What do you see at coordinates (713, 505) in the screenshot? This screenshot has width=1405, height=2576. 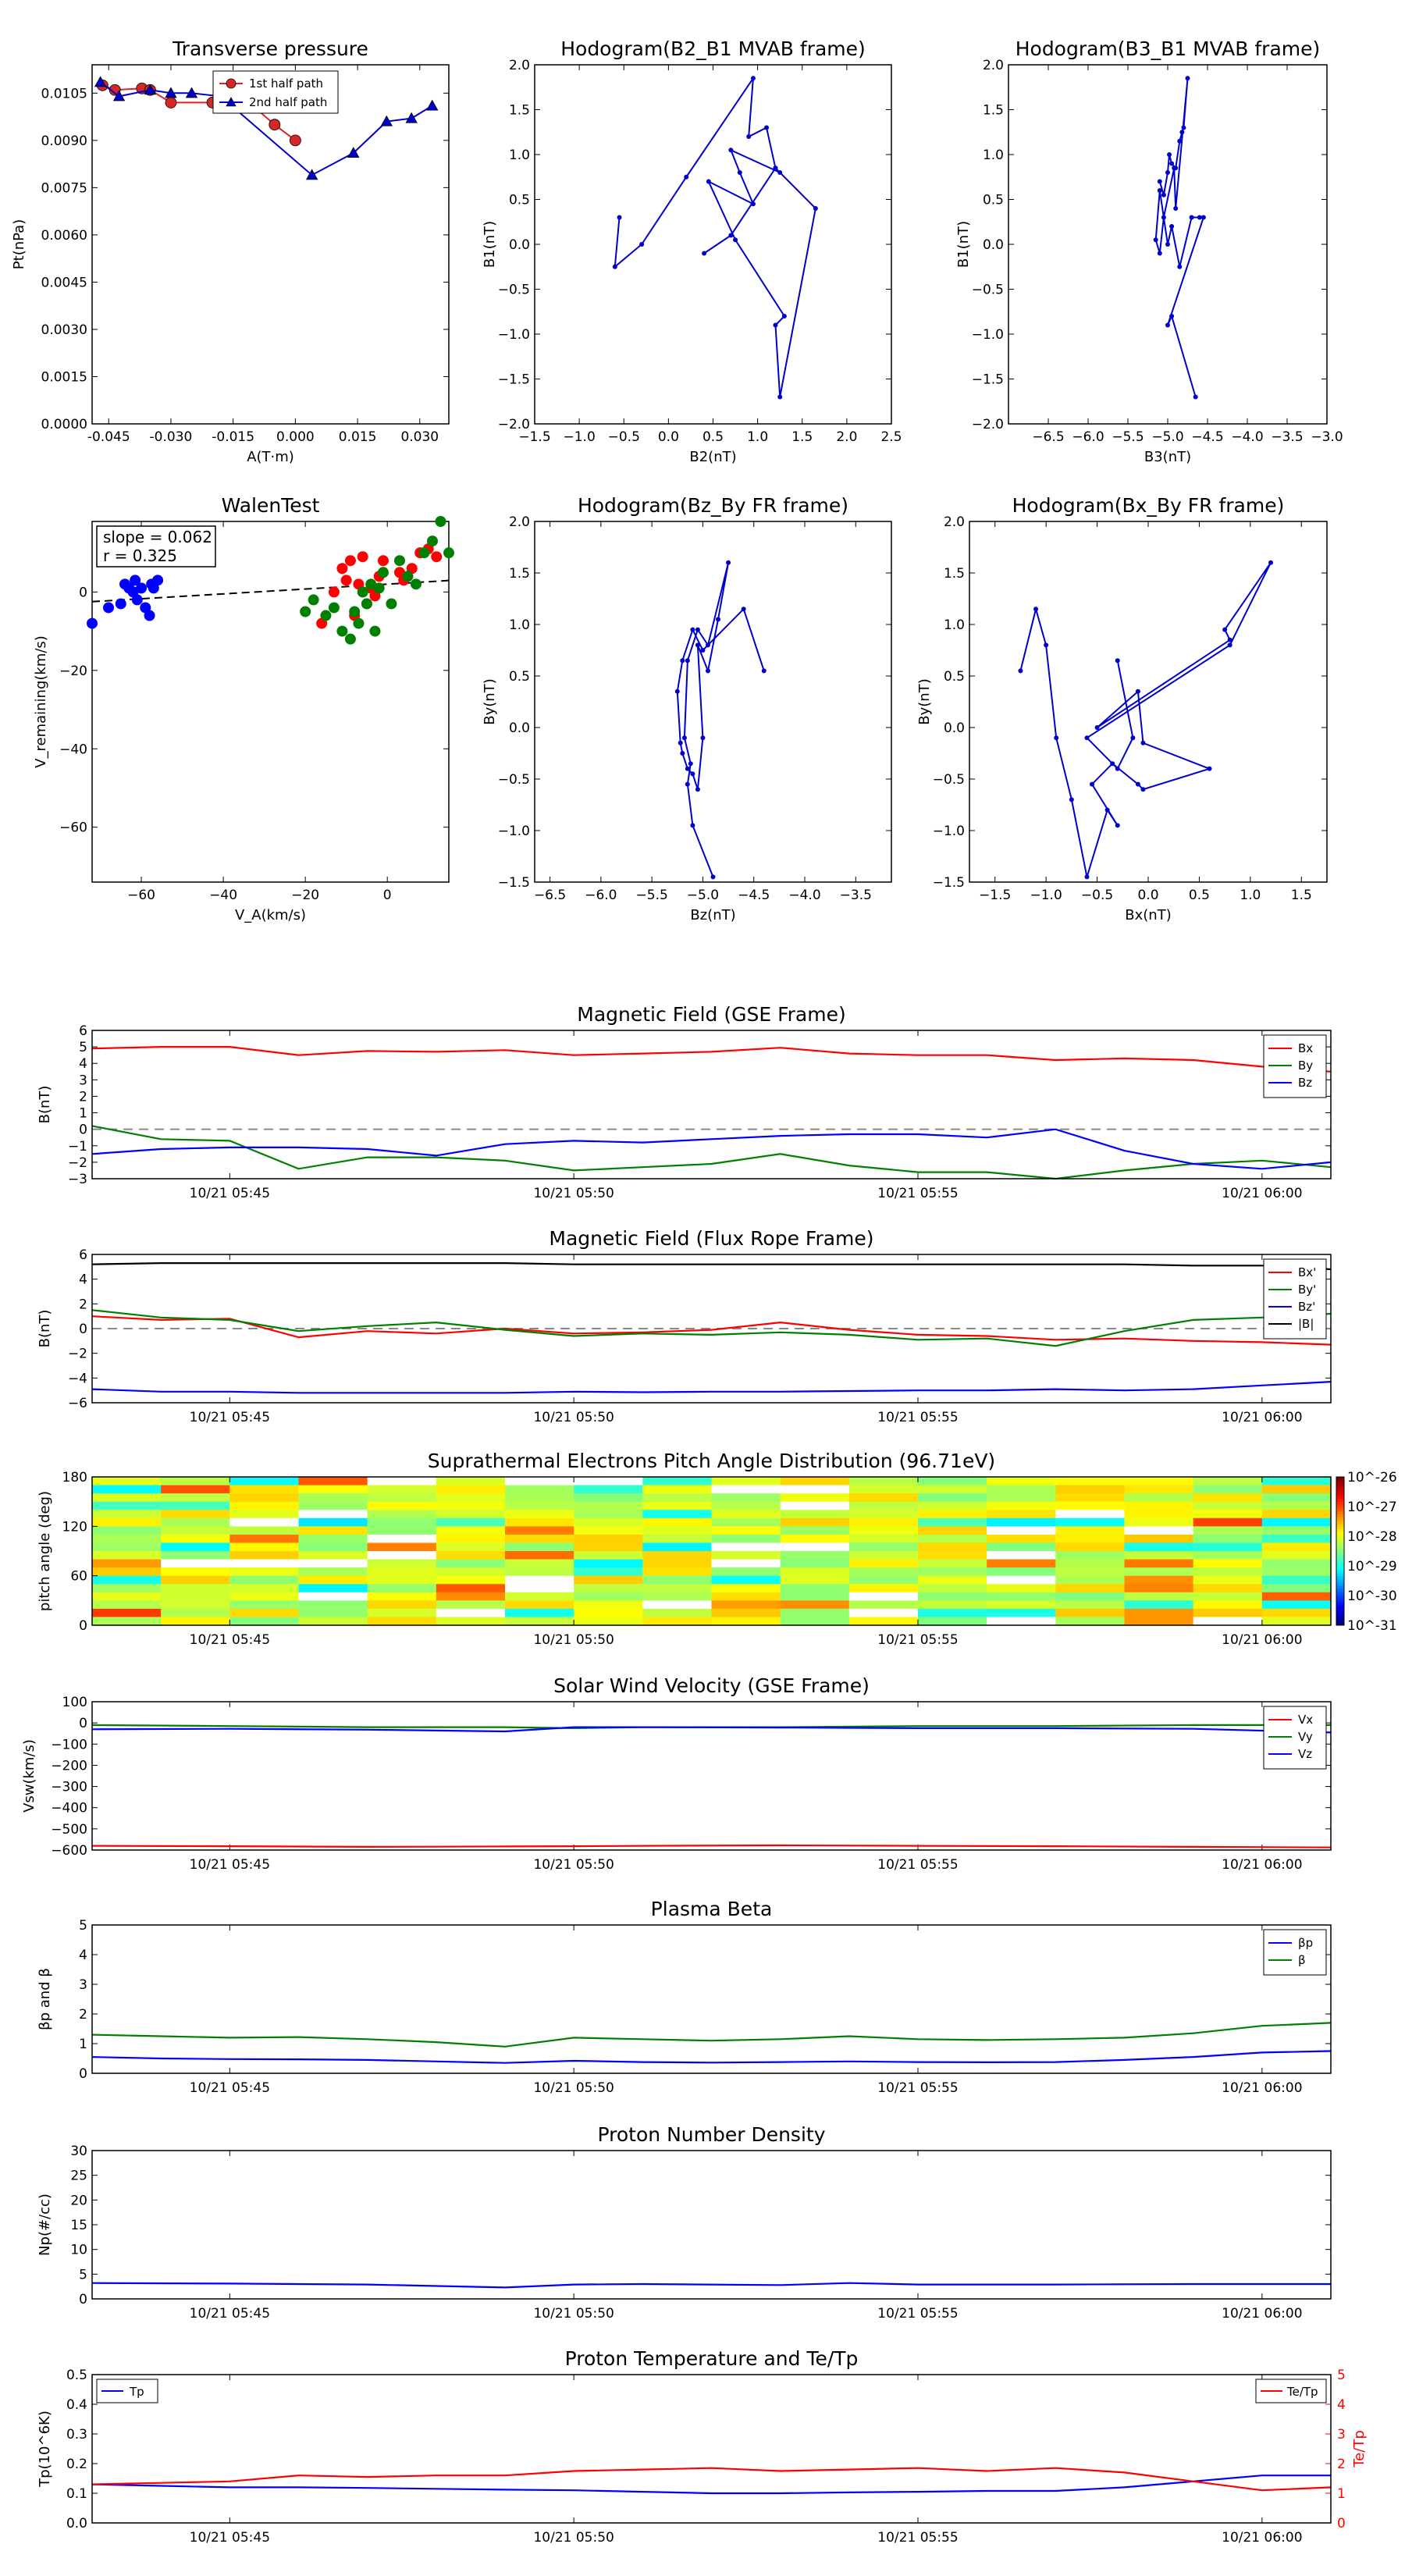 I see `panel-title: Hodogram(Bz_By FR frame)` at bounding box center [713, 505].